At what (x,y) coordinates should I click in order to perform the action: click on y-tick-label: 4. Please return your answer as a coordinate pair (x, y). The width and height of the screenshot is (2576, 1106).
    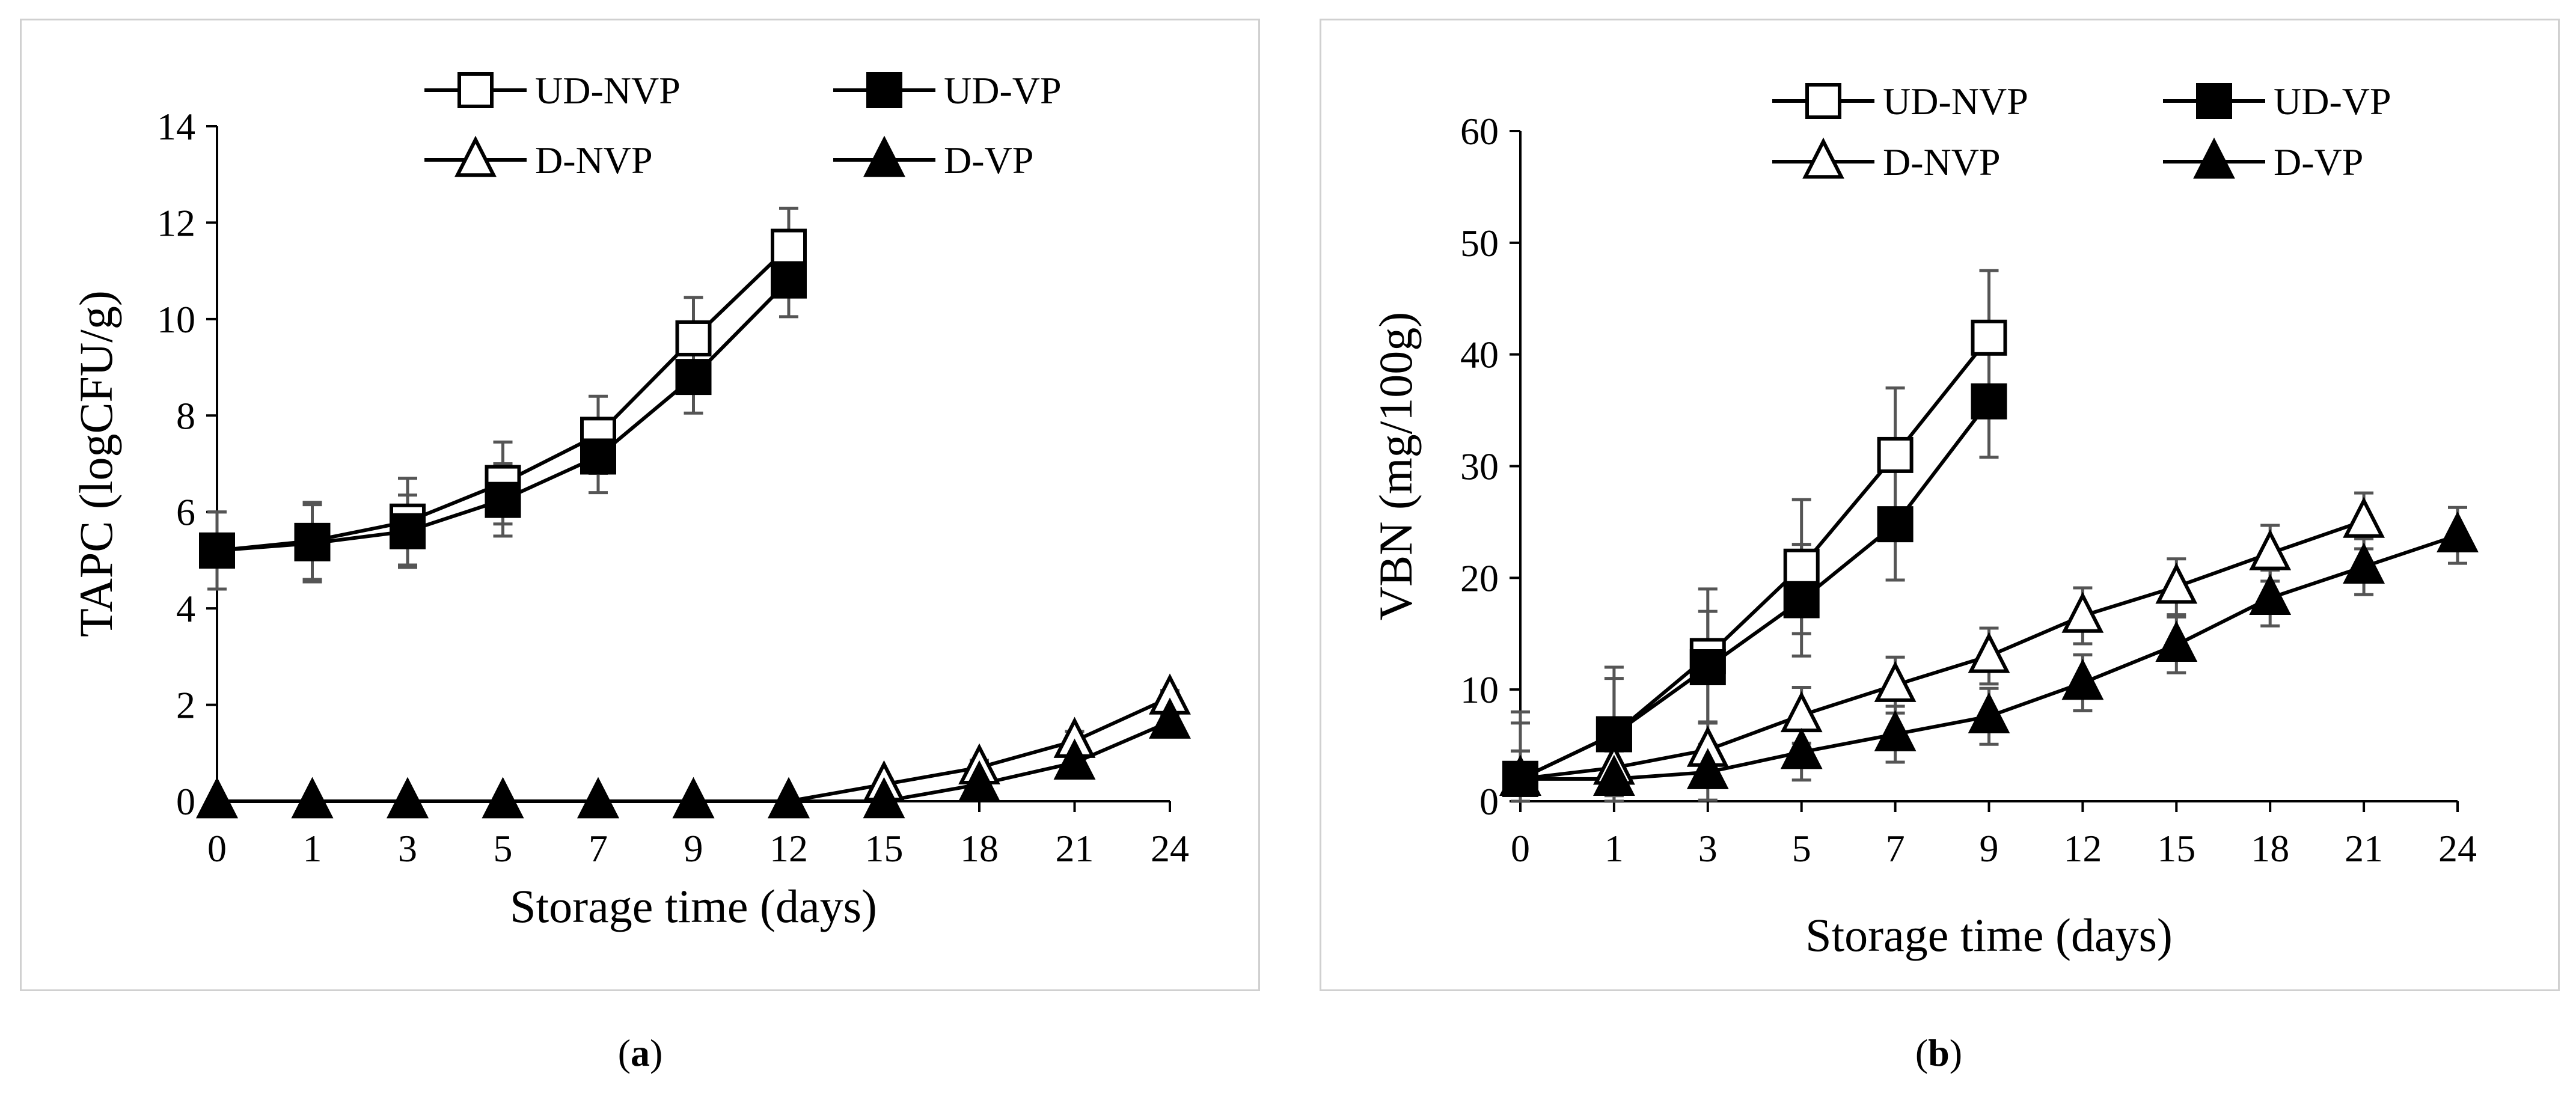
    Looking at the image, I should click on (185, 609).